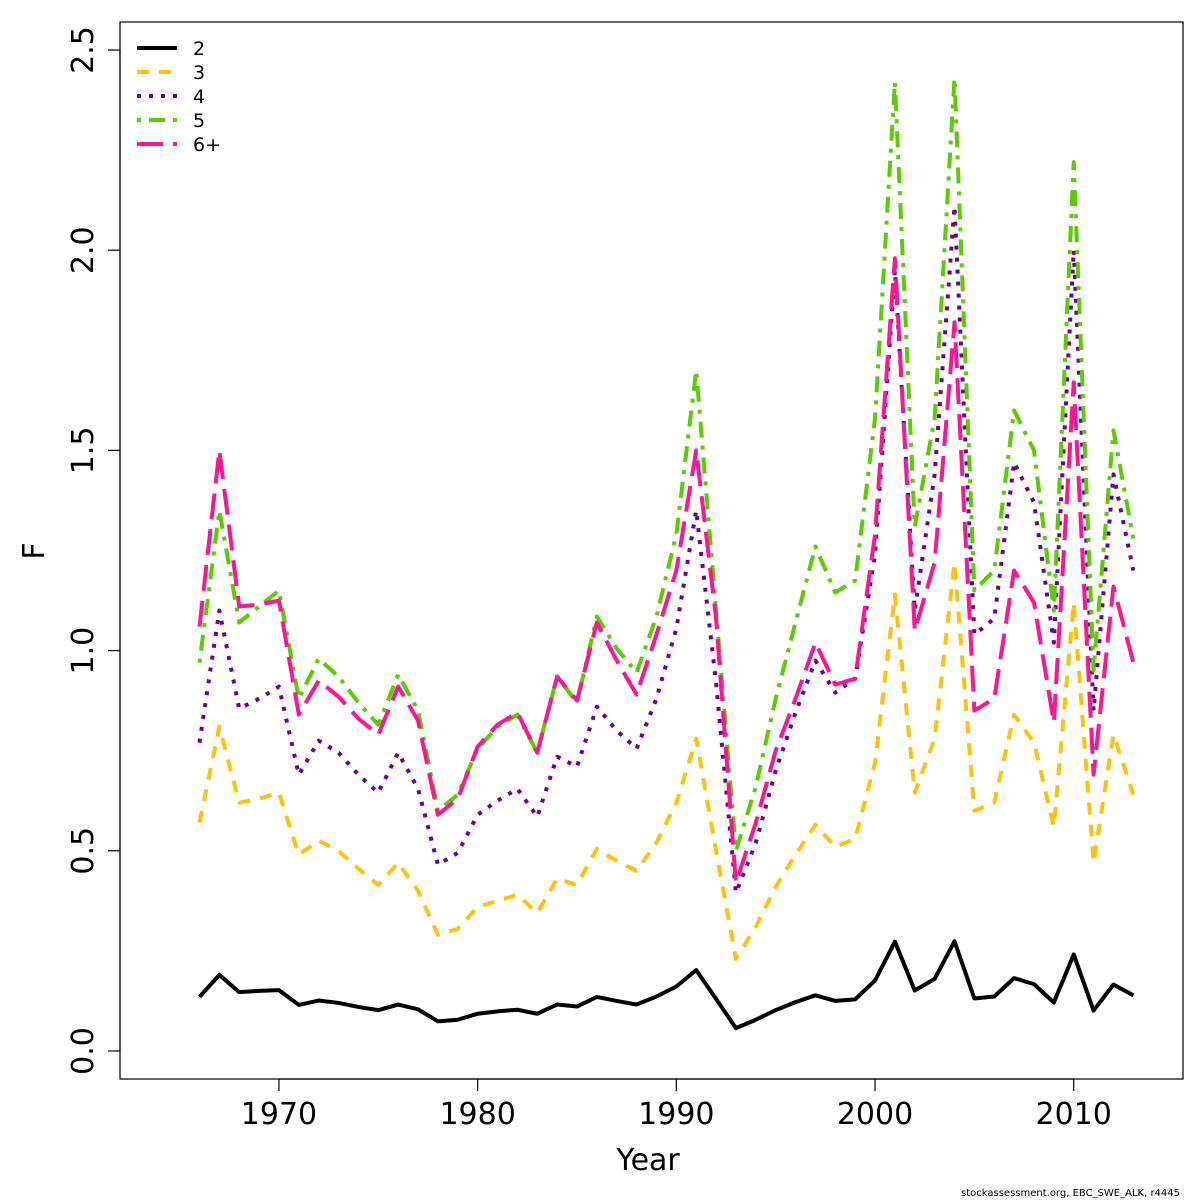 The image size is (1200, 1200). What do you see at coordinates (83, 1051) in the screenshot?
I see `y-tick-label: 0.0` at bounding box center [83, 1051].